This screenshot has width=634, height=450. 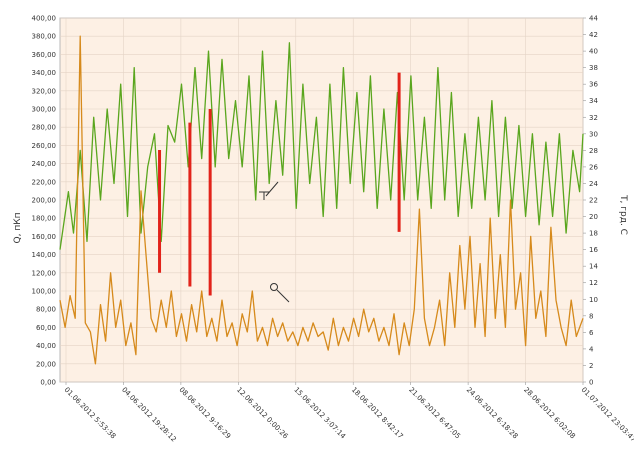 What do you see at coordinates (44, 73) in the screenshot?
I see `y-left-tick-label: 340,00` at bounding box center [44, 73].